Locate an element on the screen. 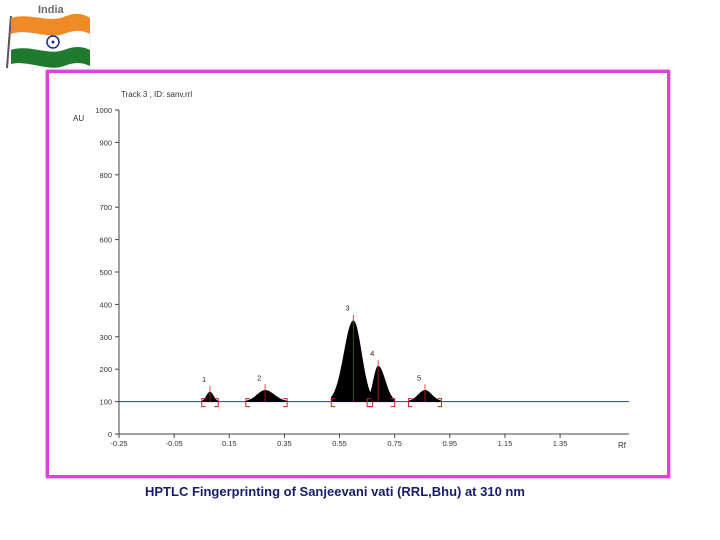 This screenshot has width=720, height=540. y-tick-label: 100 is located at coordinates (105, 402).